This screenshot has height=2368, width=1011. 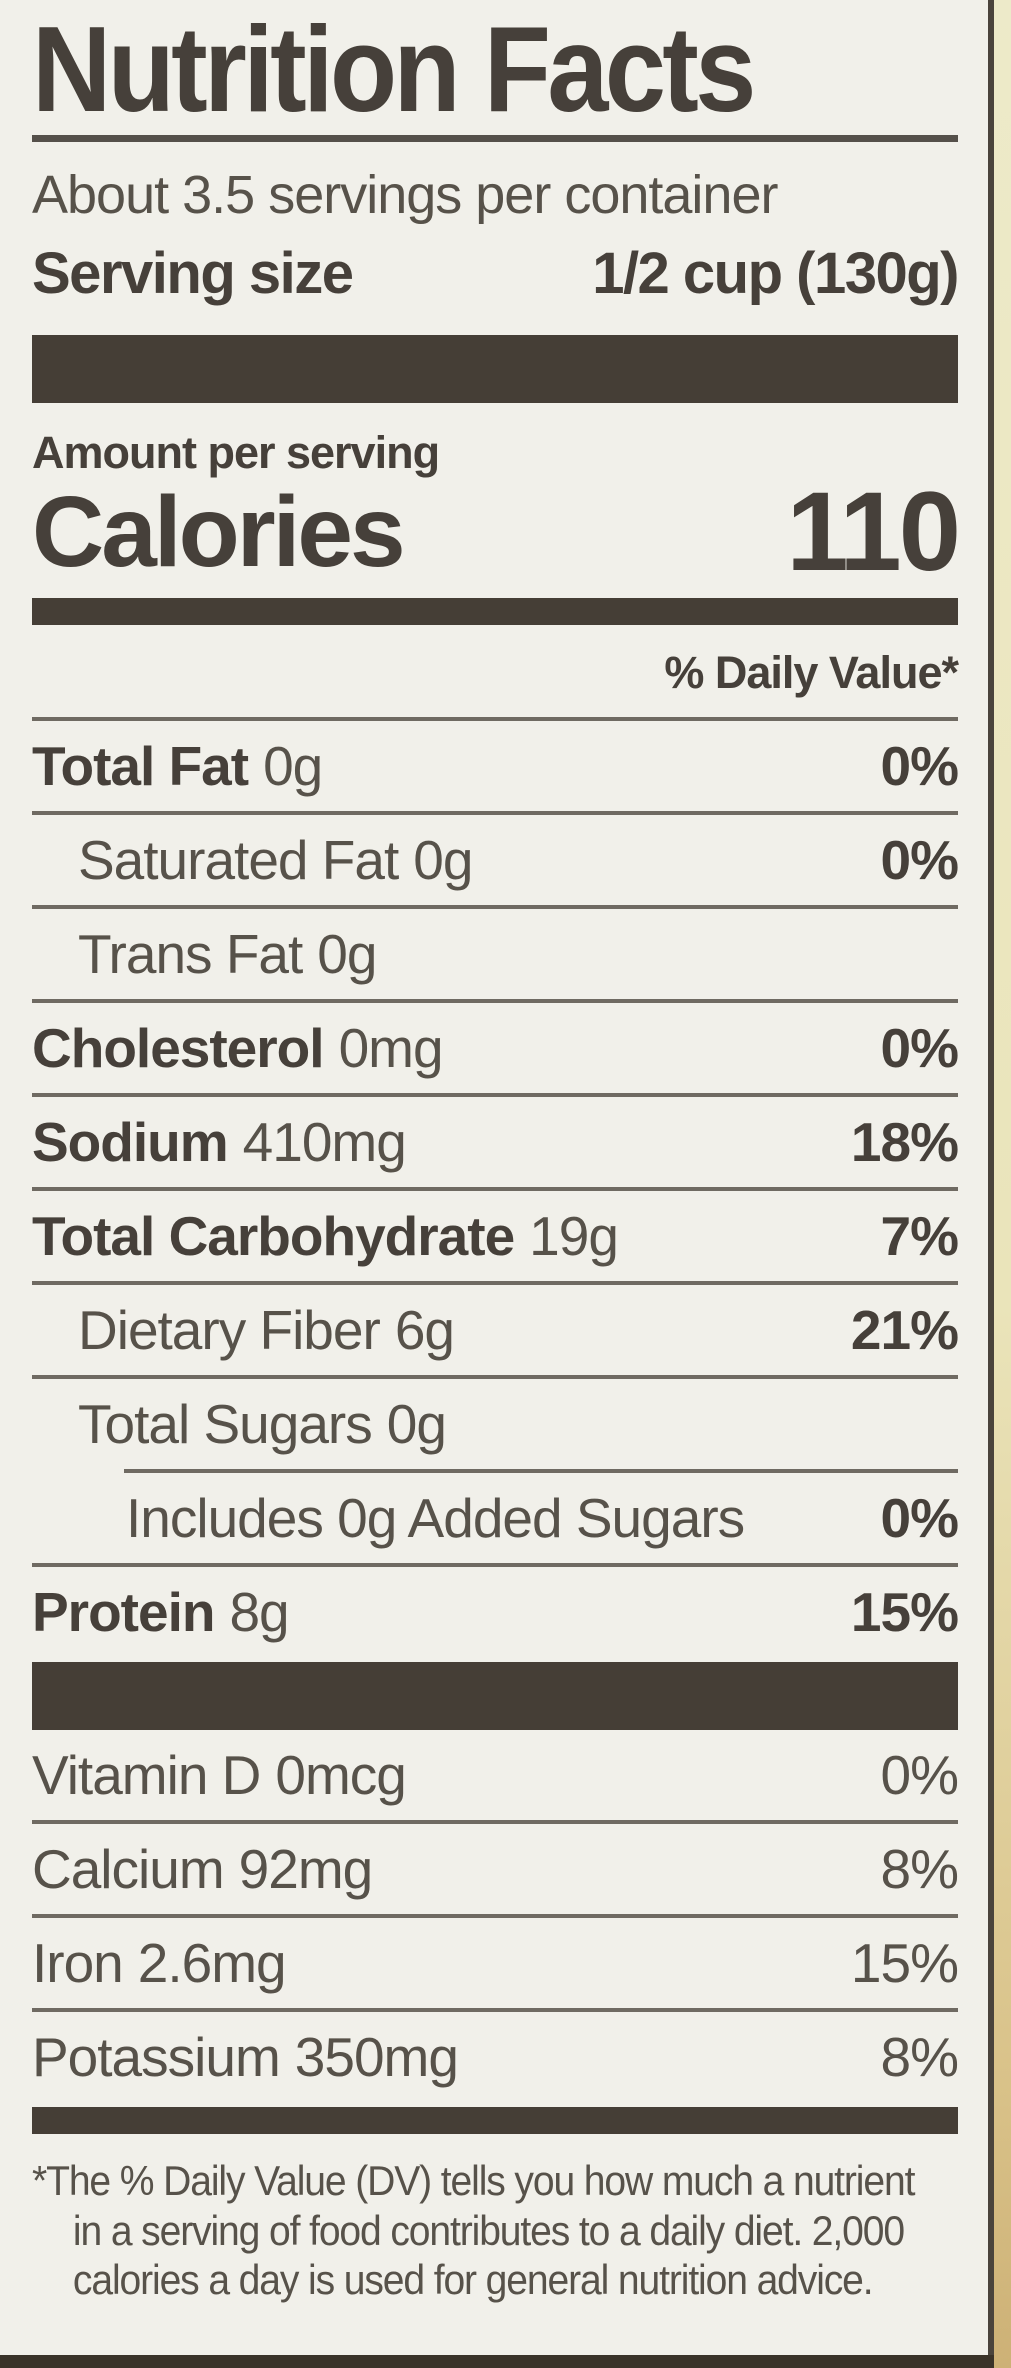 What do you see at coordinates (775, 273) in the screenshot?
I see `serving-size-value: 1/2 cup (130g)` at bounding box center [775, 273].